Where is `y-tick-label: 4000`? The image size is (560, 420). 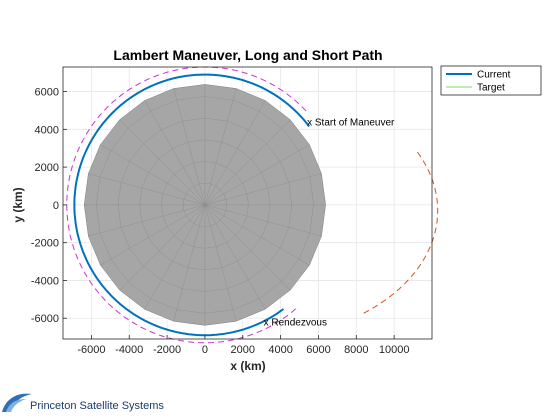 y-tick-label: 4000 is located at coordinates (47, 130).